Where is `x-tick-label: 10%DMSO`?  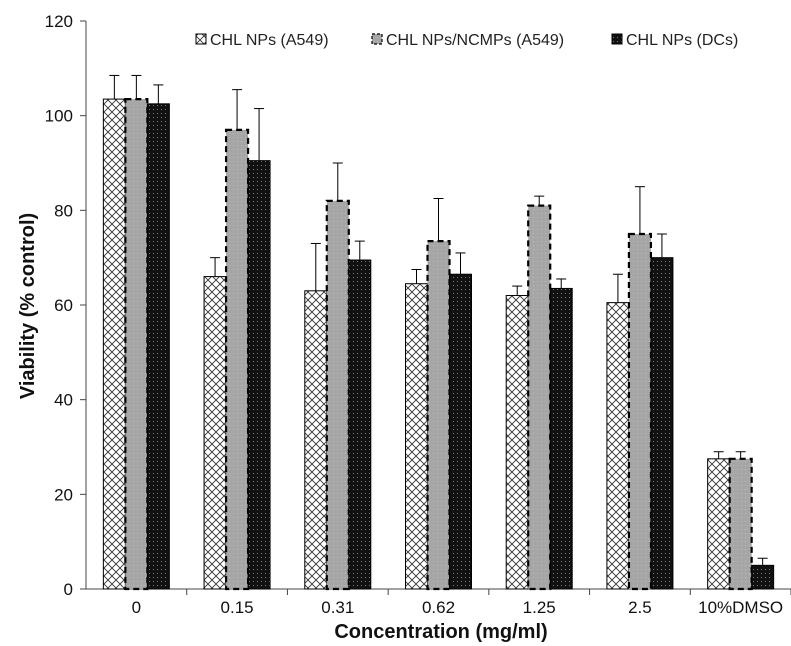 x-tick-label: 10%DMSO is located at coordinates (740, 607).